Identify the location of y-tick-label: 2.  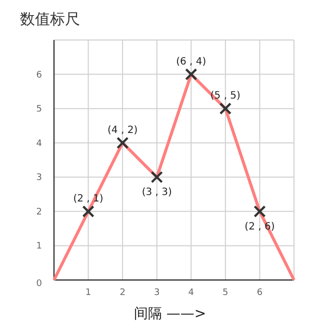
(39, 212).